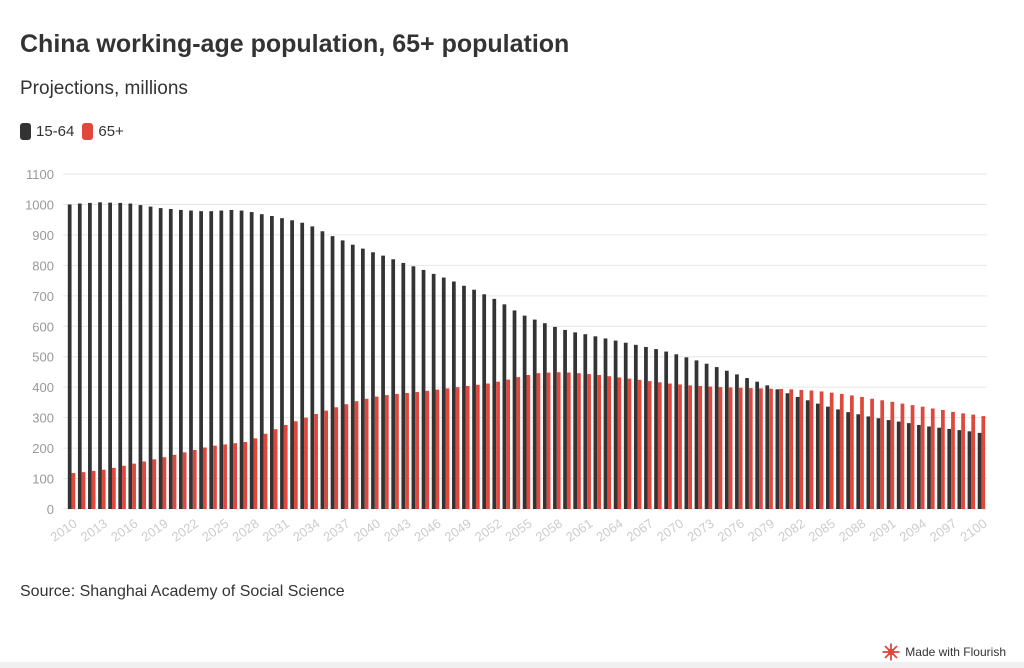 The image size is (1024, 668). What do you see at coordinates (47, 131) in the screenshot?
I see `legend-item-15-64: 15-64` at bounding box center [47, 131].